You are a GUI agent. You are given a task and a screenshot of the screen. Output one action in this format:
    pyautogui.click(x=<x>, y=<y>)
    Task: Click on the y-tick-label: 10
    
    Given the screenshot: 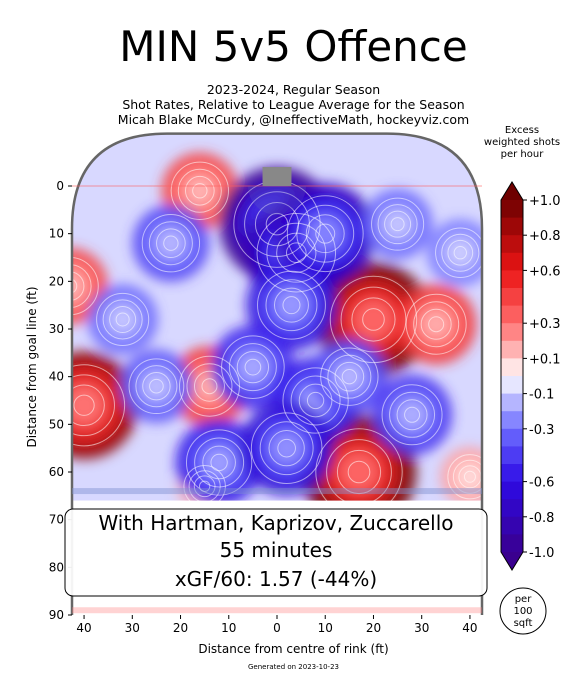 What is the action you would take?
    pyautogui.click(x=56, y=234)
    